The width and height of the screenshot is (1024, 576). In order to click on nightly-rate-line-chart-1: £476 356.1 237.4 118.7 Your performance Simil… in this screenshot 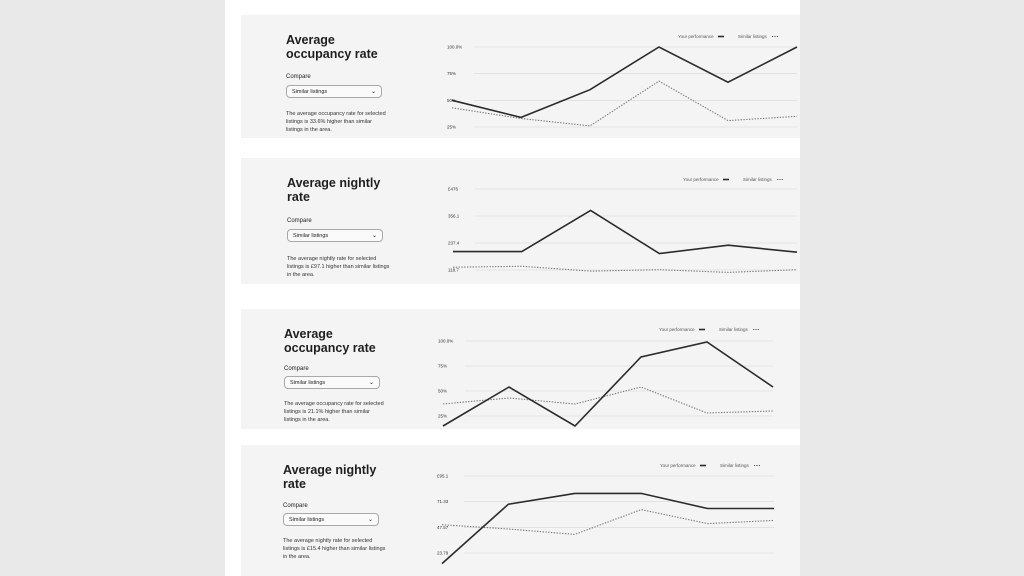, I will do `click(623, 225)`.